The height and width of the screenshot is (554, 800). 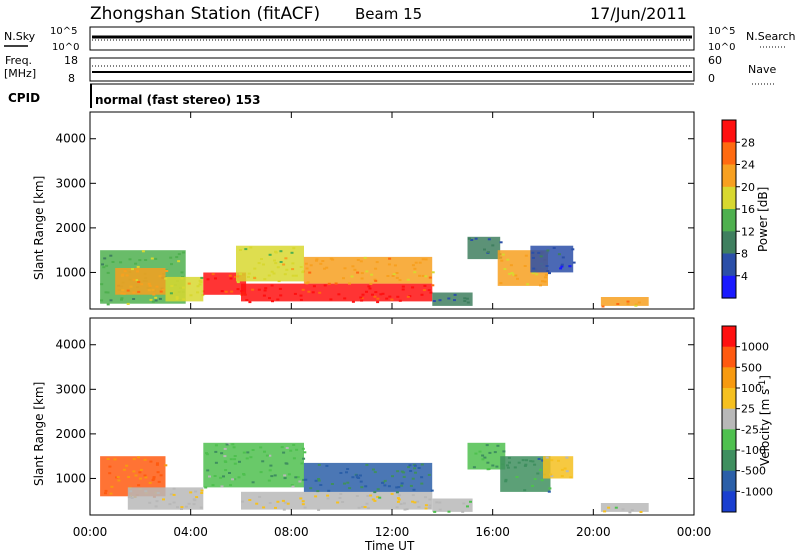 I want to click on velocity-colorbar-segment, so click(x=729, y=481).